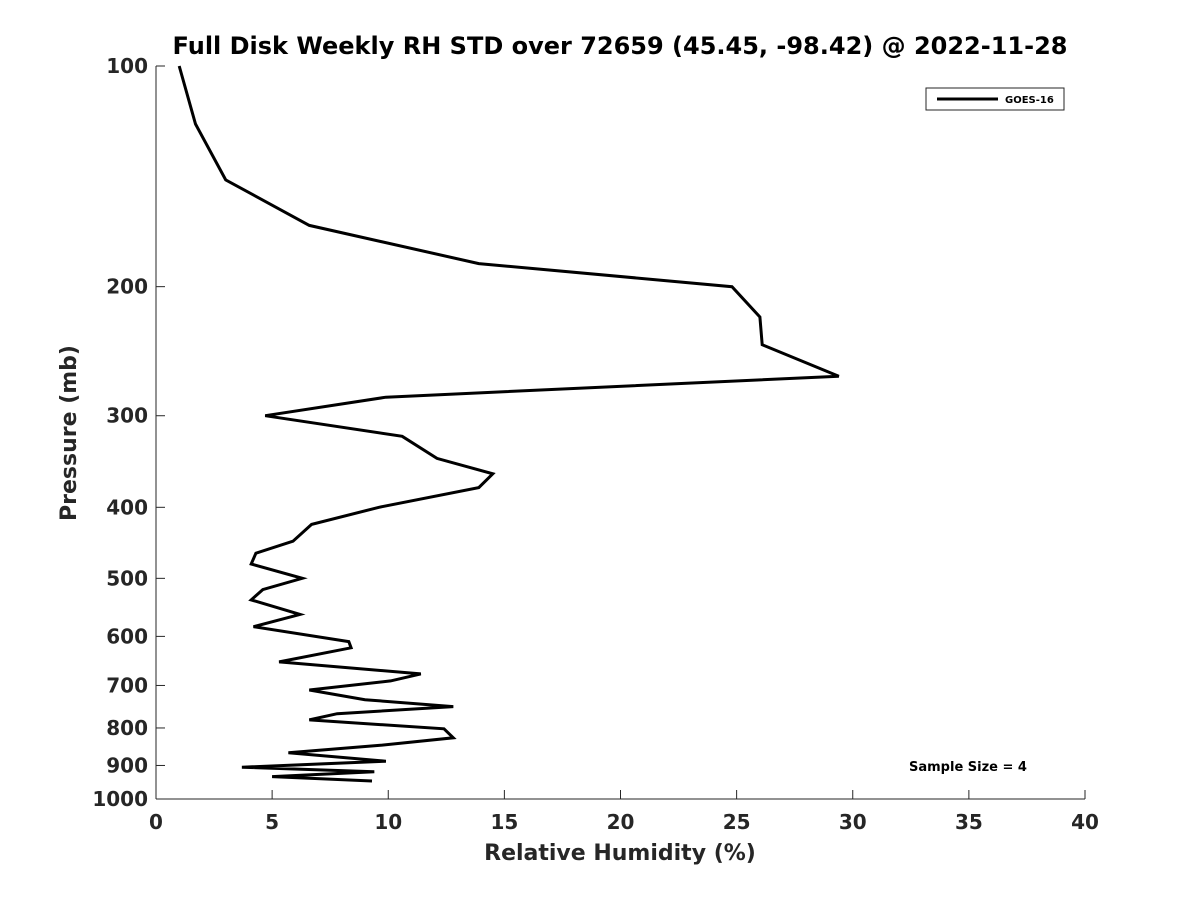  I want to click on x-tick-label: 25, so click(737, 822).